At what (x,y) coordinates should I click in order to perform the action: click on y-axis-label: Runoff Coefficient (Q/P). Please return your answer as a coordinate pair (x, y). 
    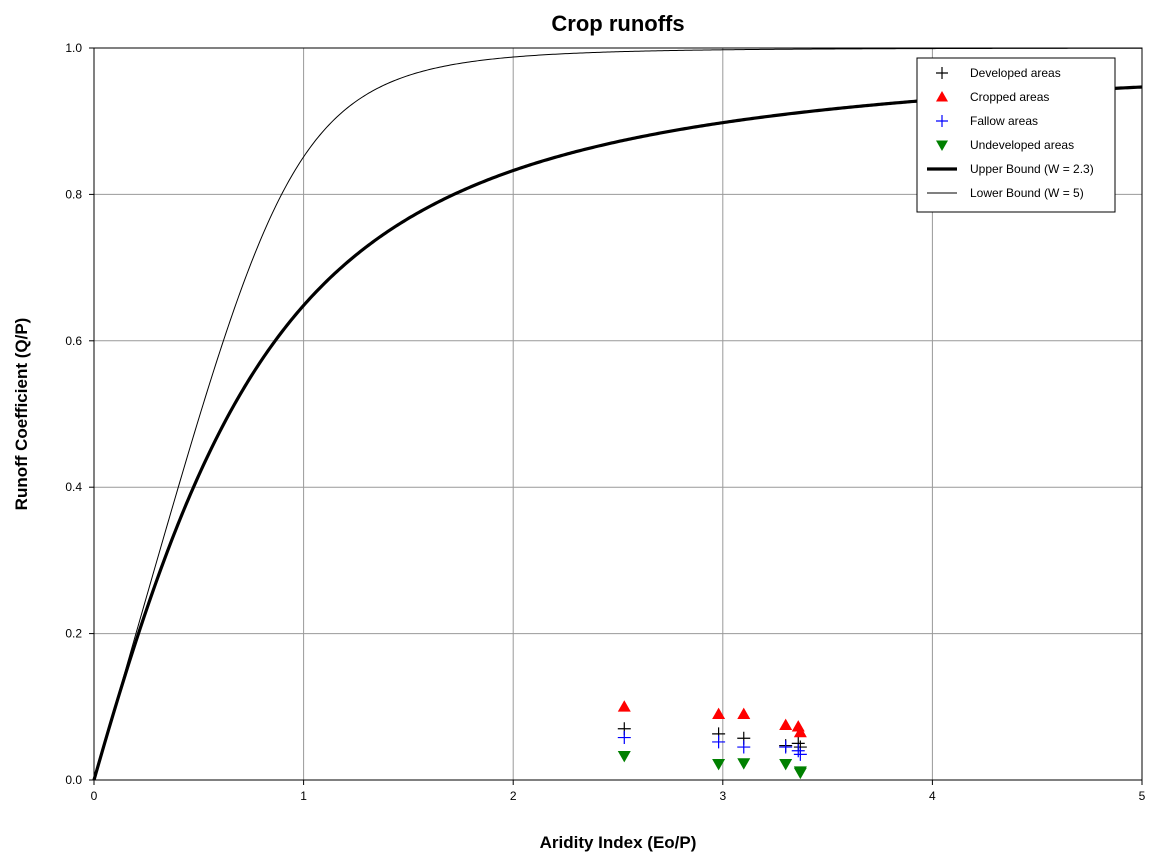
    Looking at the image, I should click on (21, 414).